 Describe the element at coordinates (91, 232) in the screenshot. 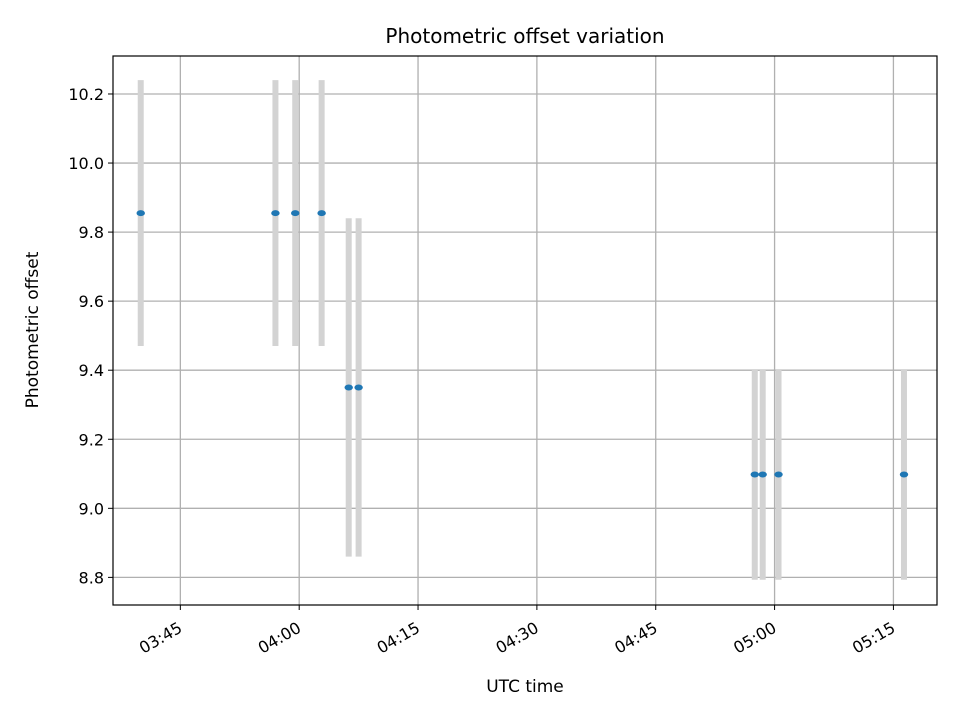

I see `y-tick-label: 9.8` at that location.